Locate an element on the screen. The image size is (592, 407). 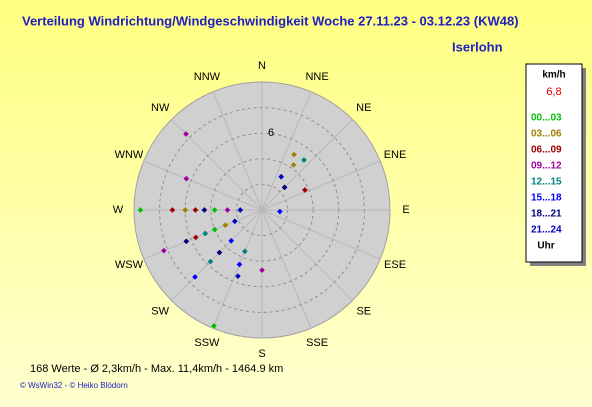
direction-label: NNW is located at coordinates (207, 77).